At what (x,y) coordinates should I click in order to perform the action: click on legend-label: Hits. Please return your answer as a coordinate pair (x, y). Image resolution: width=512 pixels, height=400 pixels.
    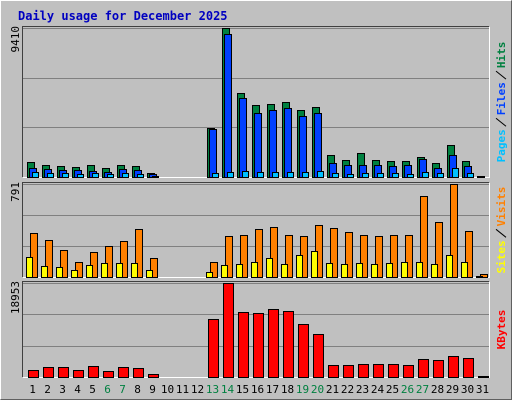
    Looking at the image, I should click on (501, 55).